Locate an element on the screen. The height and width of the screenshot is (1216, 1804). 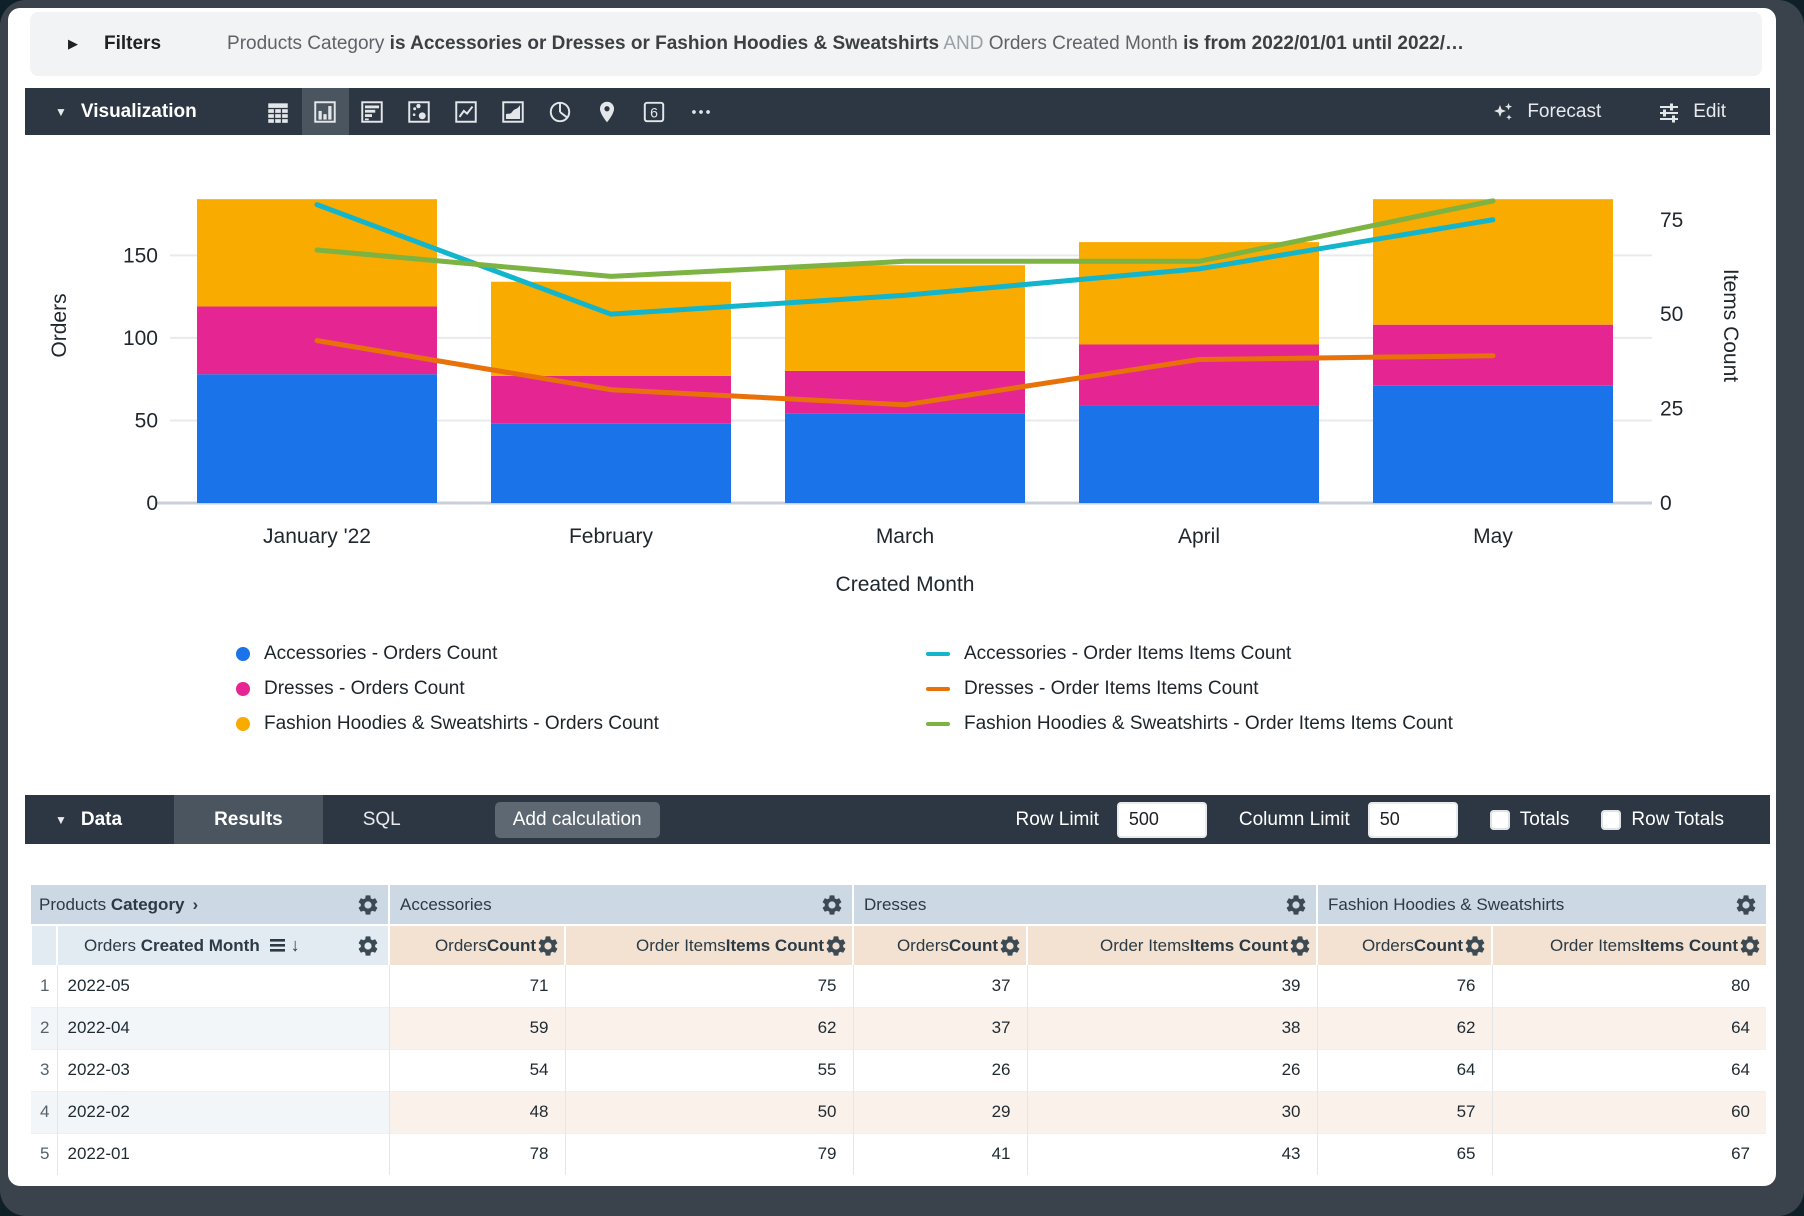
row-totals-checkbox is located at coordinates (1611, 819).